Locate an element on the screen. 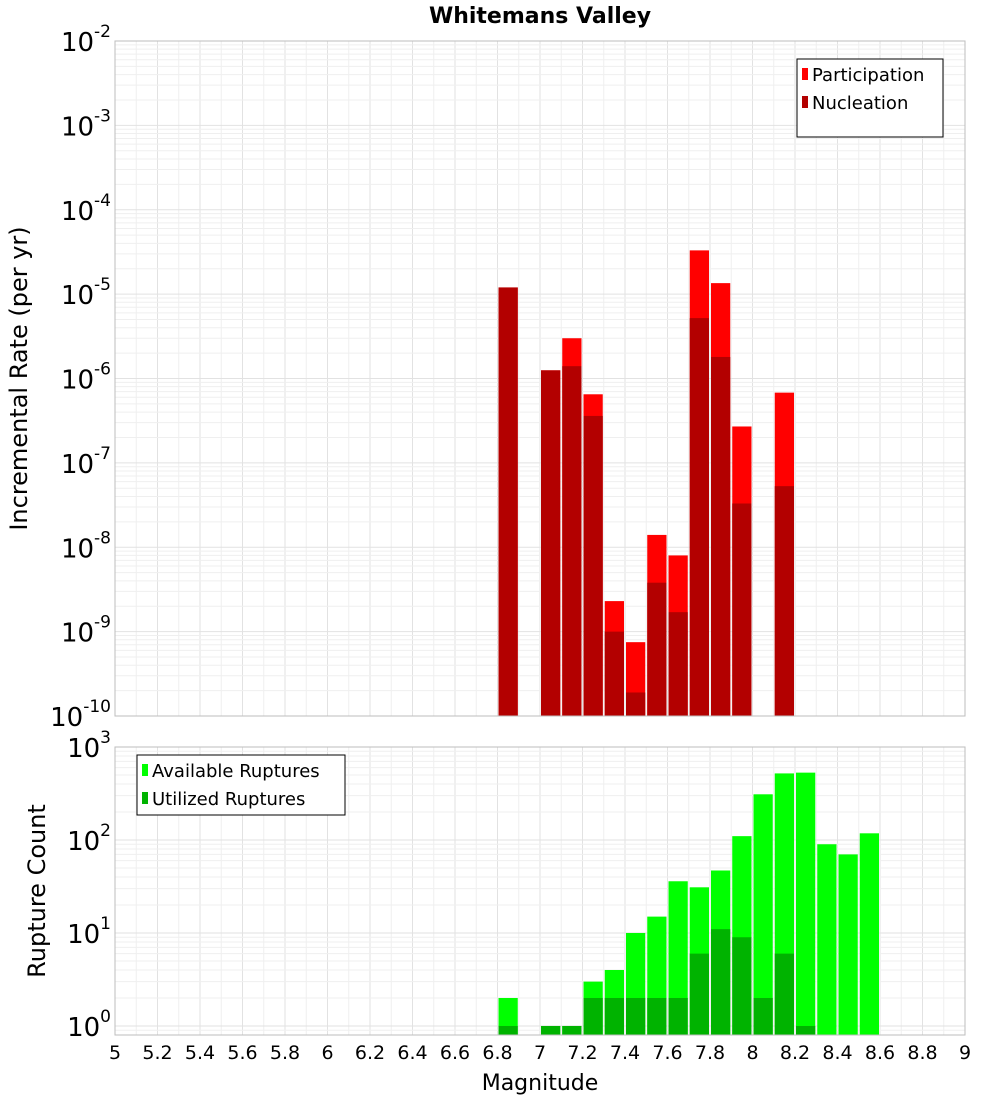 Image resolution: width=1000 pixels, height=1104 pixels. y-tick-label: 10⁻⁸ is located at coordinates (86, 546).